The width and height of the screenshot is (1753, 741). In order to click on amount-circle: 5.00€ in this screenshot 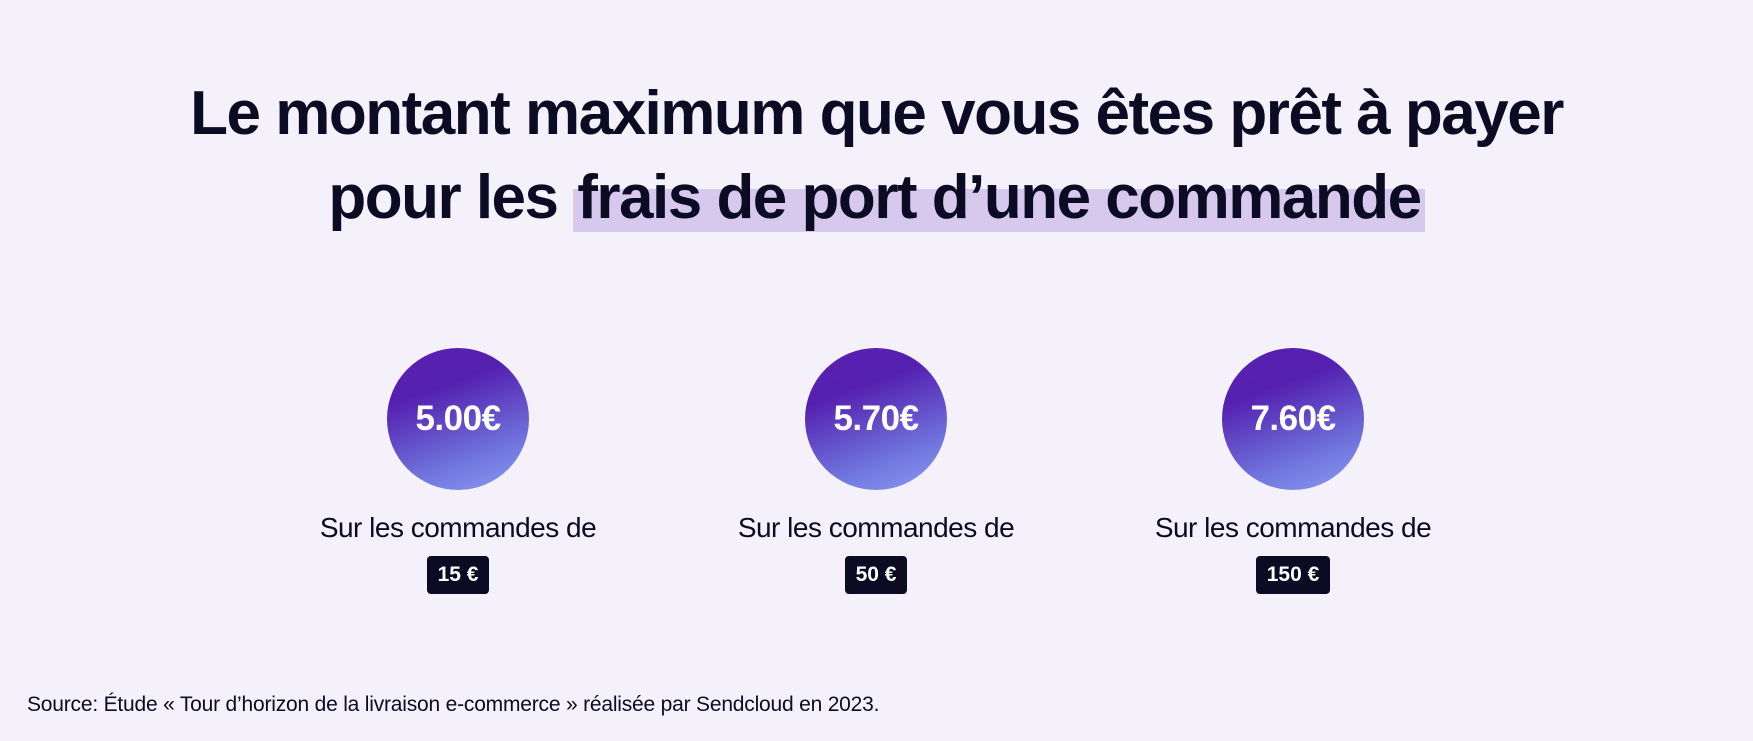, I will do `click(458, 419)`.